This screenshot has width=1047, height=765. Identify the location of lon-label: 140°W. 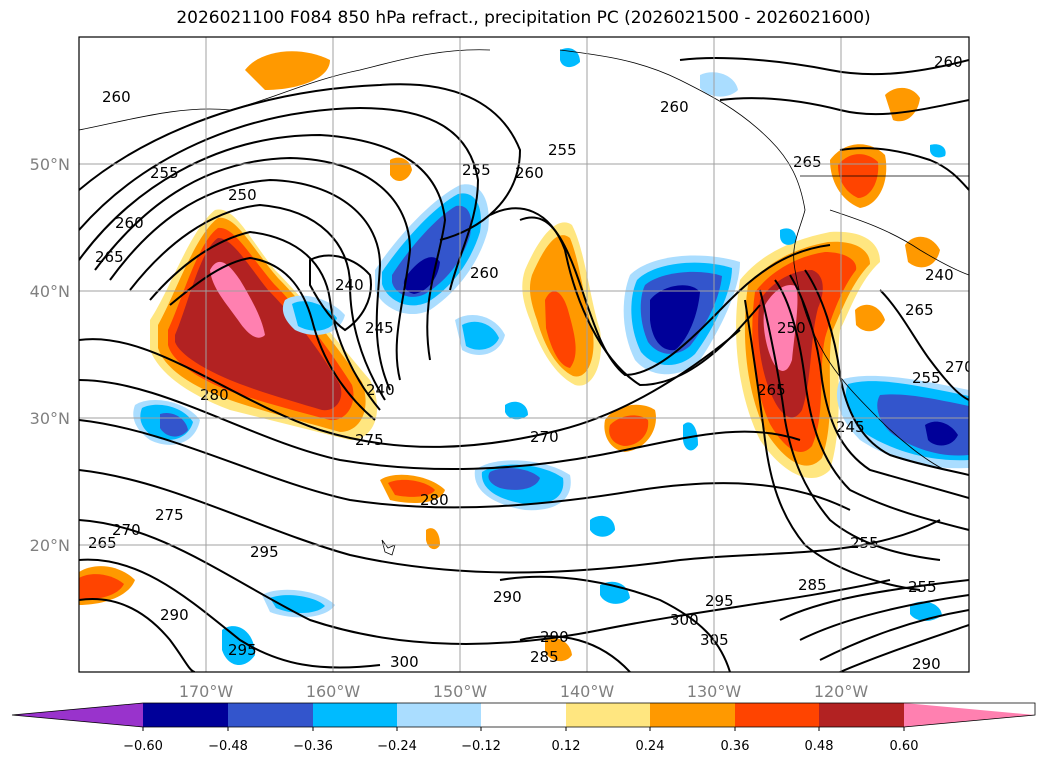
(587, 691).